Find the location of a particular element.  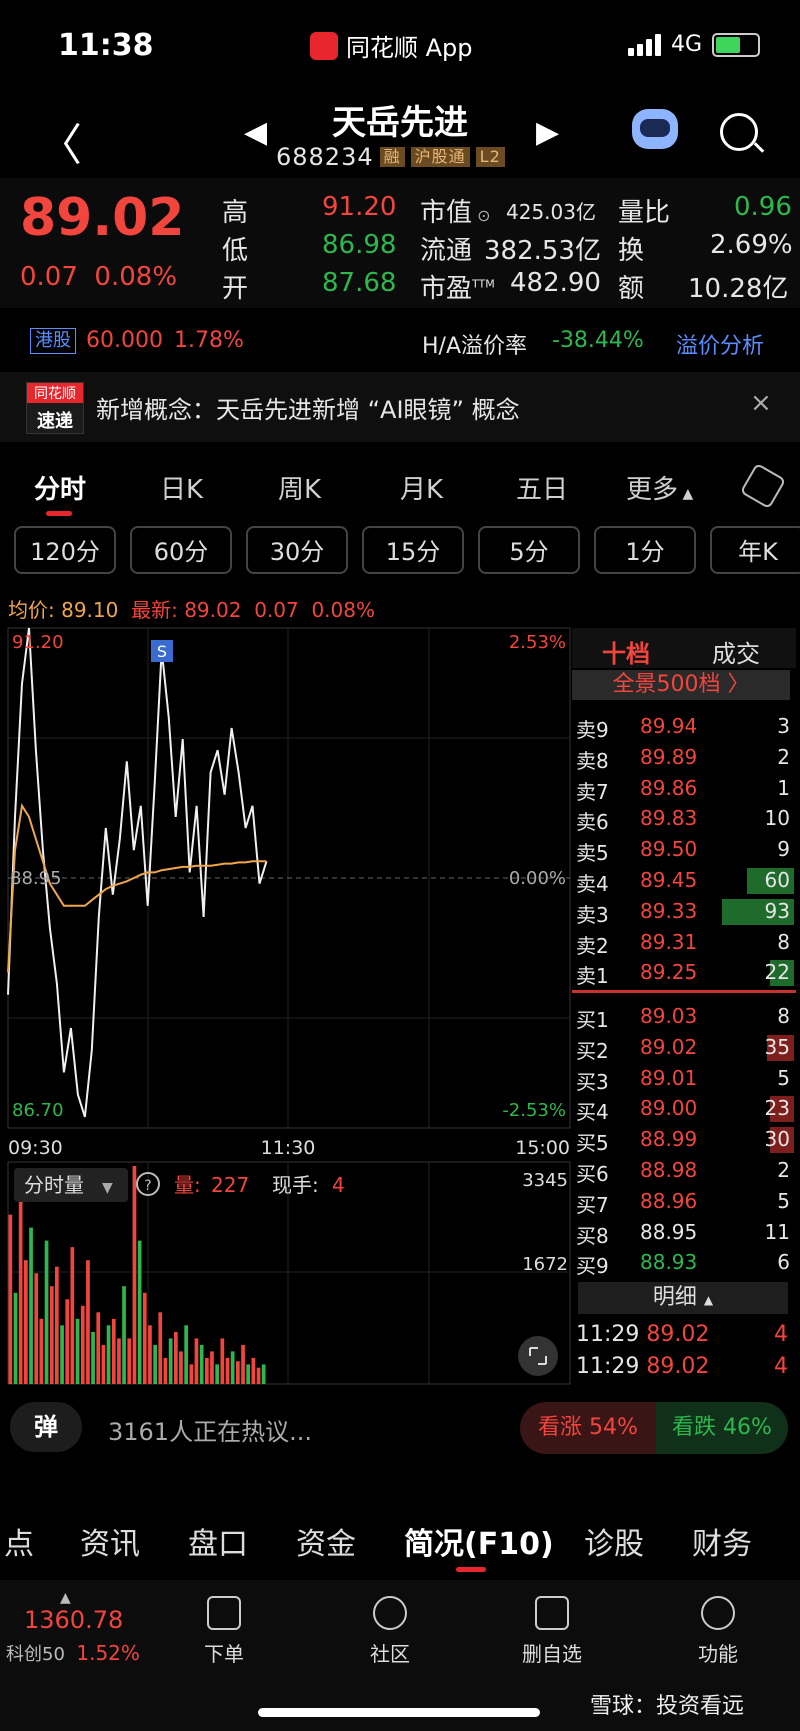

vol-selector: 分时量 ▼ is located at coordinates (71, 1185).